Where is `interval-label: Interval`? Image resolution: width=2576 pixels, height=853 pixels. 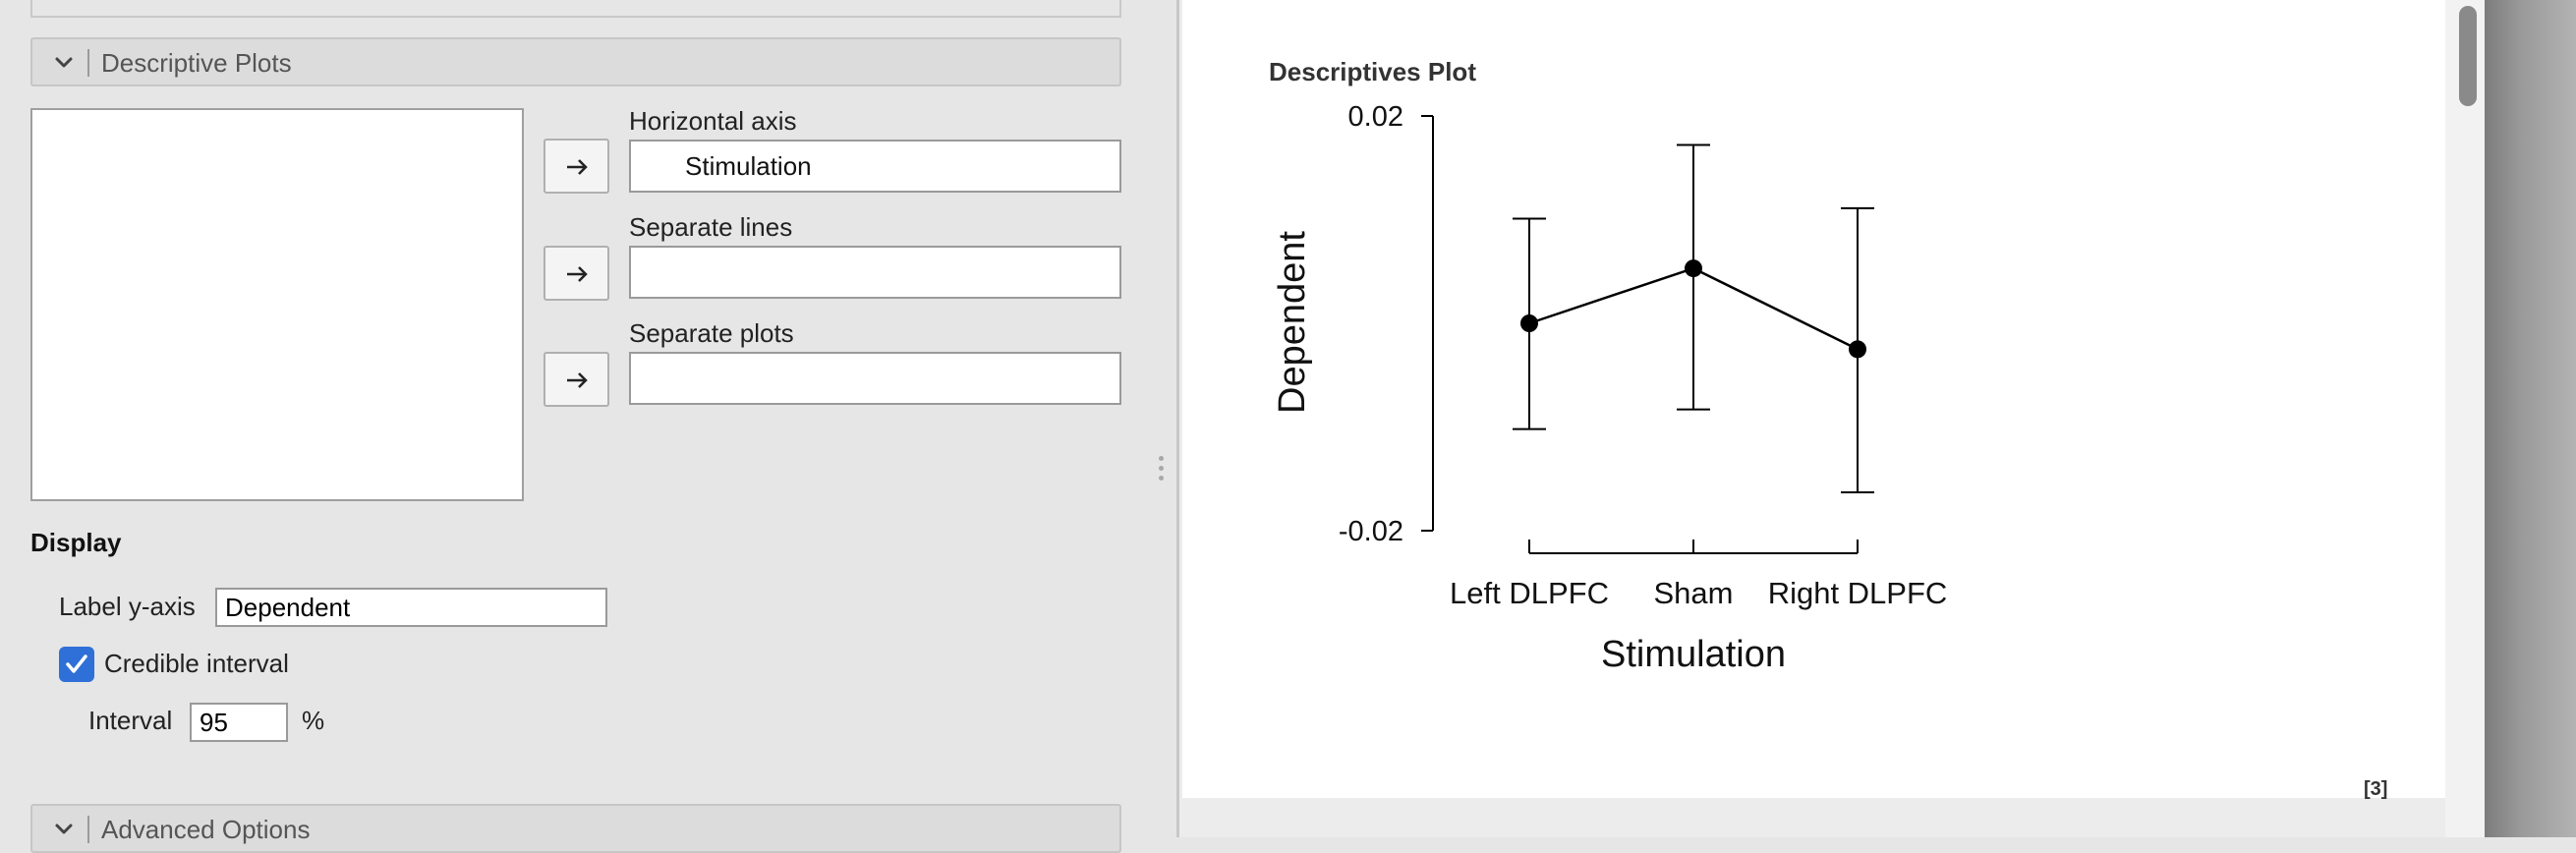 interval-label: Interval is located at coordinates (130, 720).